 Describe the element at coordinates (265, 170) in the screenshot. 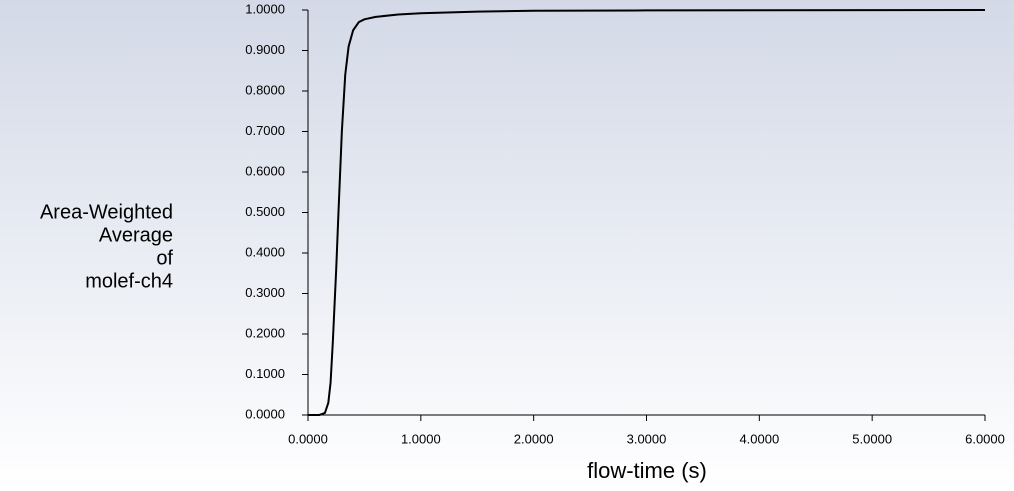

I see `y-tick-label: 0.6000` at that location.